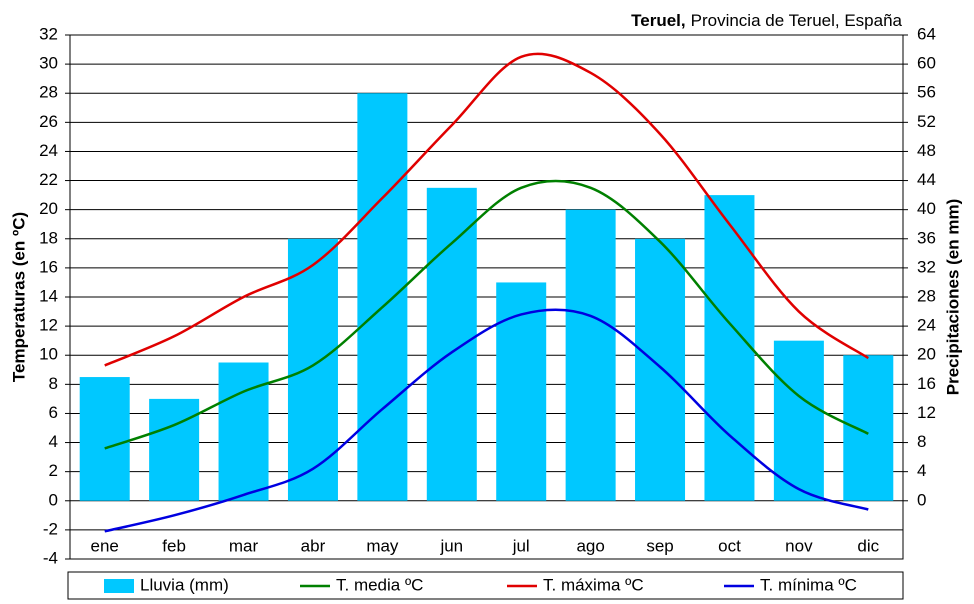  I want to click on y-tick-label: 2, so click(53, 470).